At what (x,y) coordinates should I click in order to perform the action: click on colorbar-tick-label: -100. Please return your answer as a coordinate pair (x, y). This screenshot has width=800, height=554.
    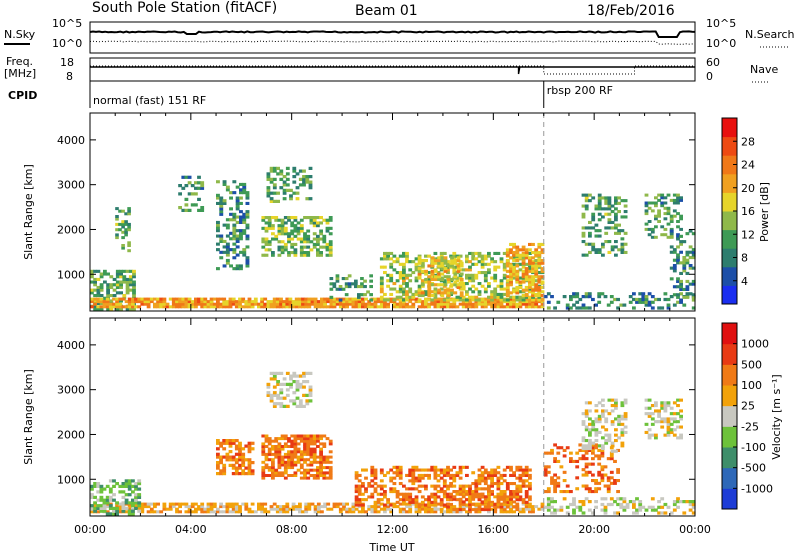
    Looking at the image, I should click on (753, 447).